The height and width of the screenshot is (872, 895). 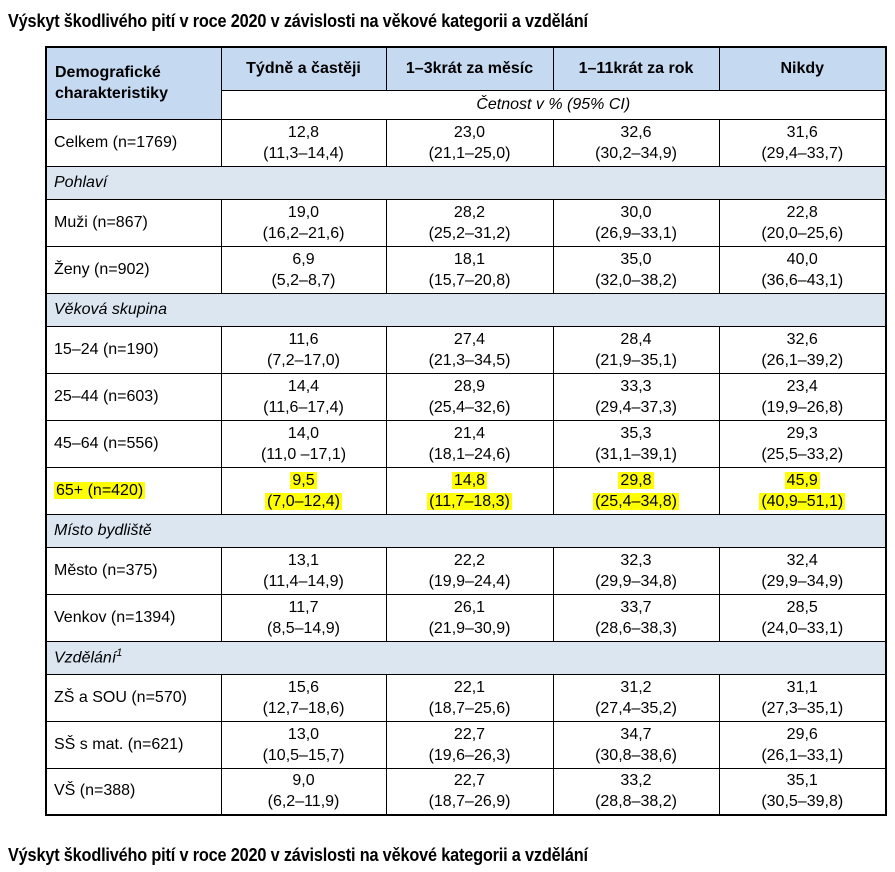 What do you see at coordinates (636, 222) in the screenshot?
I see `data-cell: 30,0 (26,9–33,1)` at bounding box center [636, 222].